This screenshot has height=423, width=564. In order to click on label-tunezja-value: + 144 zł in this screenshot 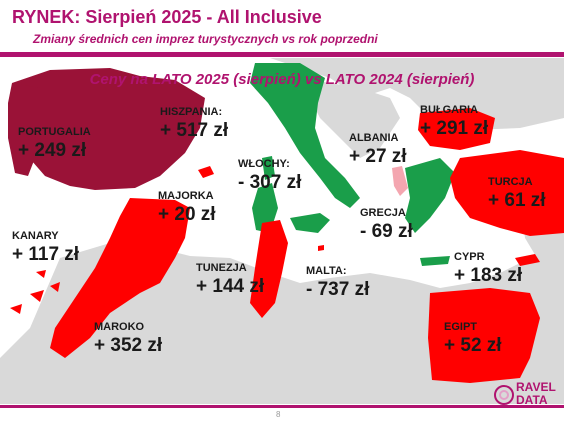, I will do `click(230, 286)`.